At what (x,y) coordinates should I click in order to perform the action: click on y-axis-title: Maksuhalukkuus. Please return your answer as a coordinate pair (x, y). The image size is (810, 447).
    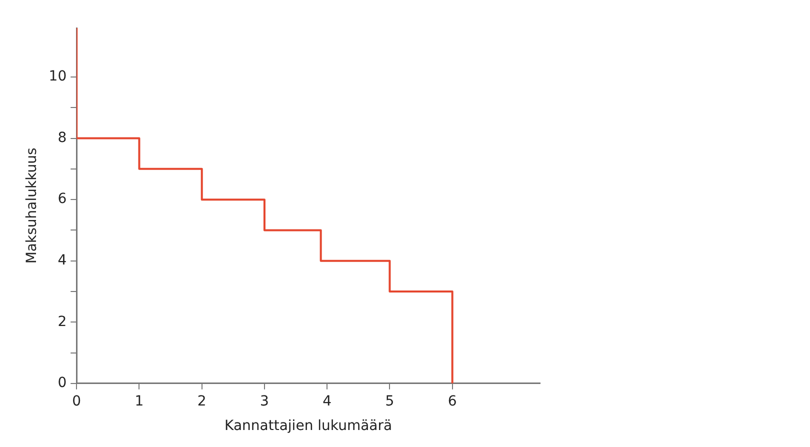
    Looking at the image, I should click on (32, 206).